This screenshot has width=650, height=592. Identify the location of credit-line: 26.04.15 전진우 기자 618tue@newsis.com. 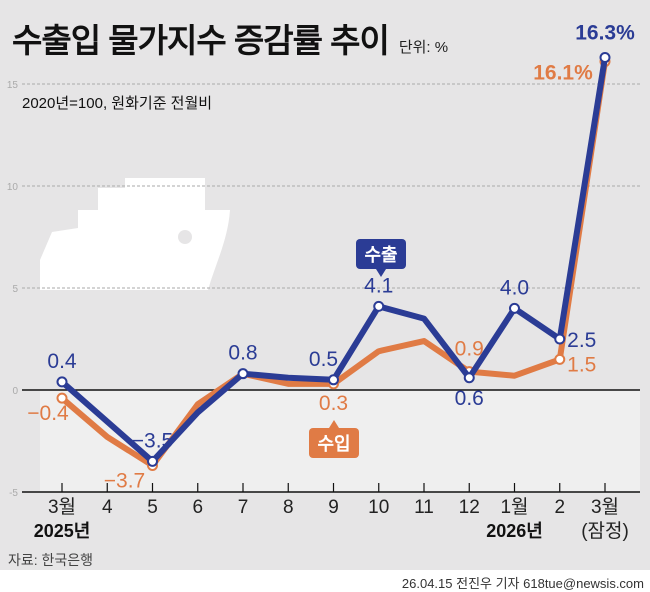
(522, 583).